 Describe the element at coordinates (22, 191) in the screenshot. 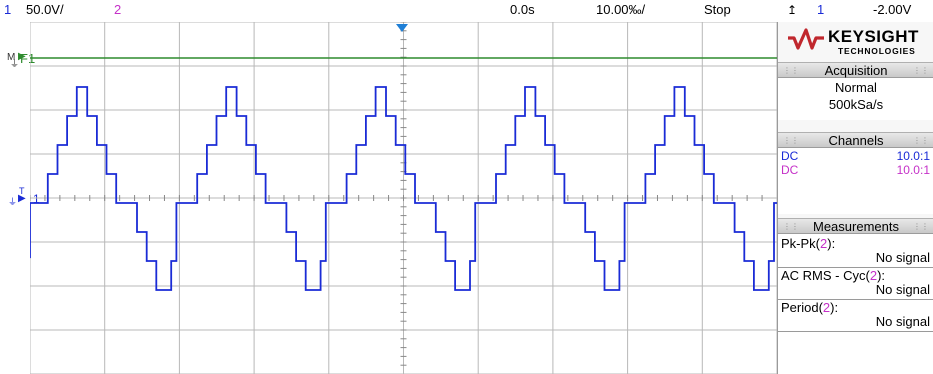

I see `trigger-label: T` at that location.